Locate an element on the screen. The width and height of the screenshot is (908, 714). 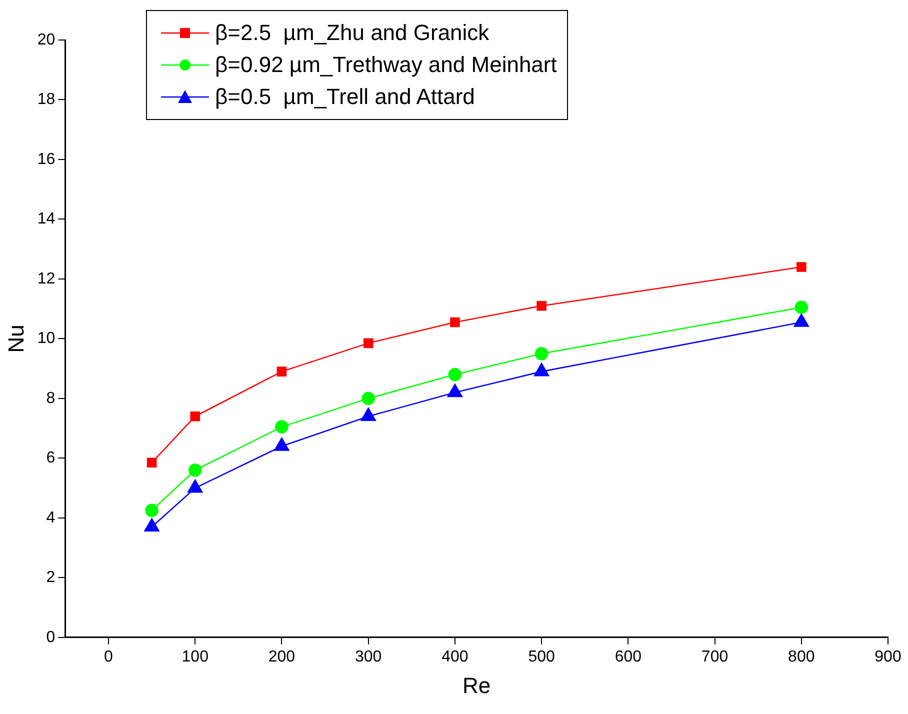
x-tick-label: 200 is located at coordinates (282, 657).